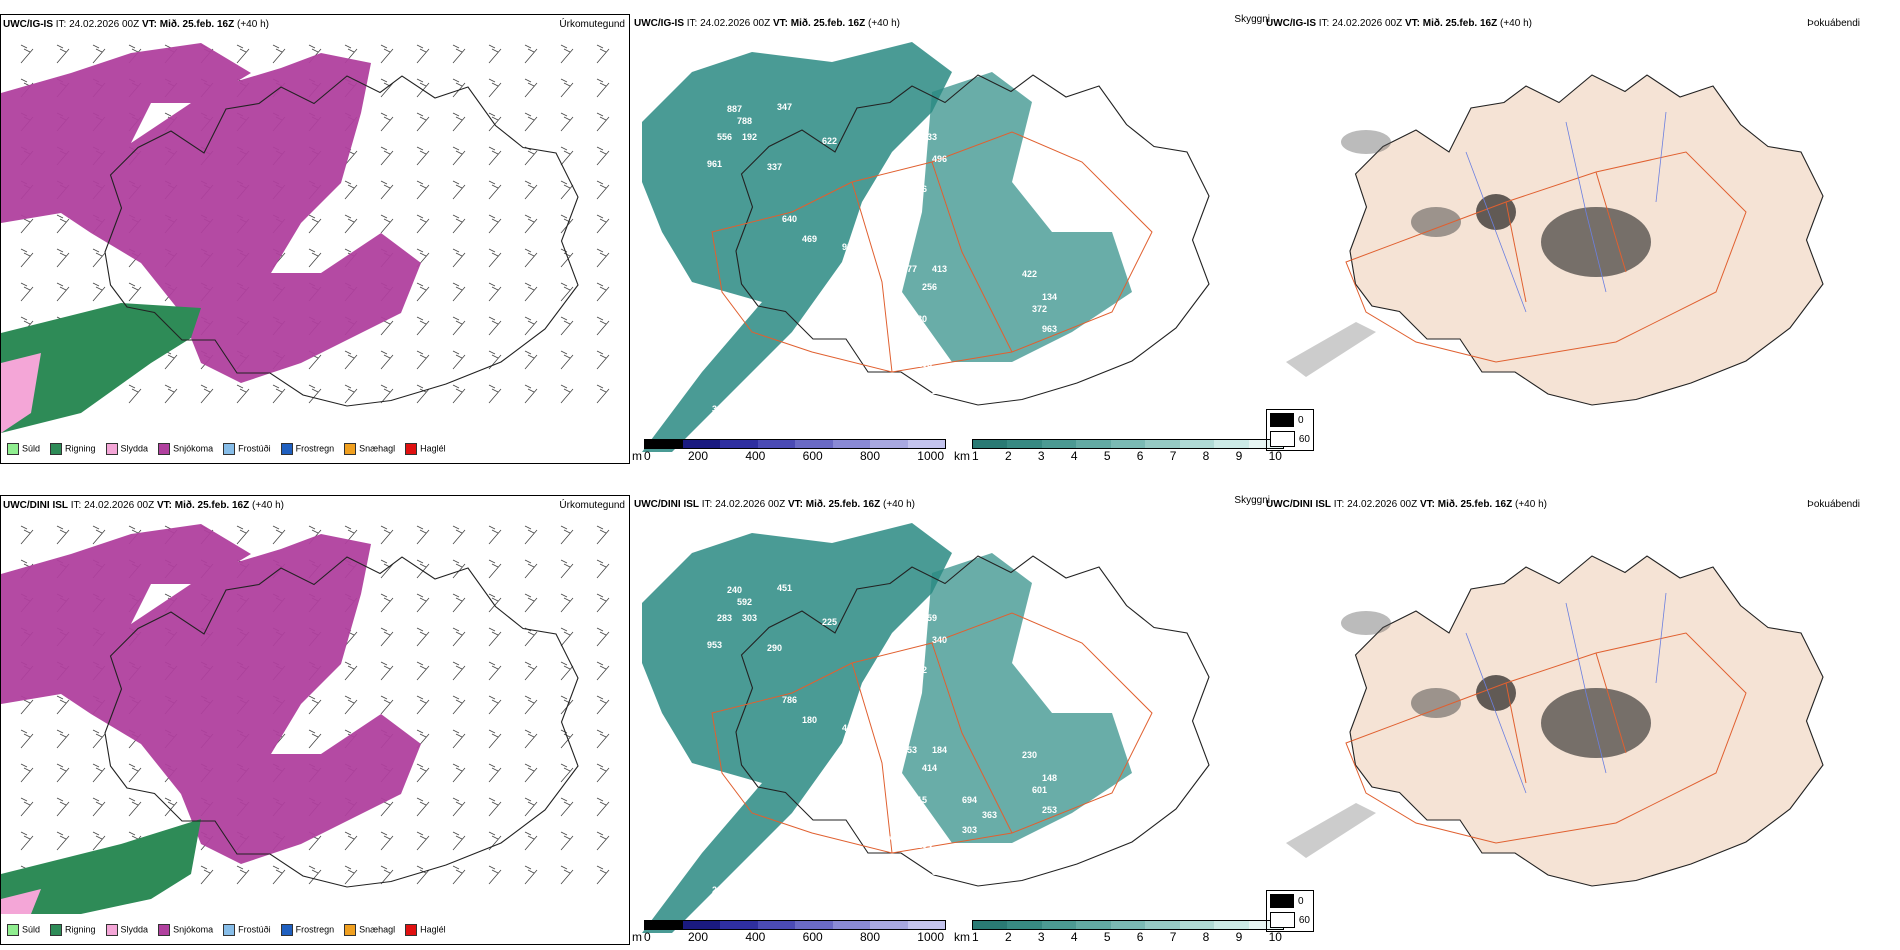 The image size is (1900, 950). What do you see at coordinates (789, 219) in the screenshot?
I see `cloud-base-value: 640` at bounding box center [789, 219].